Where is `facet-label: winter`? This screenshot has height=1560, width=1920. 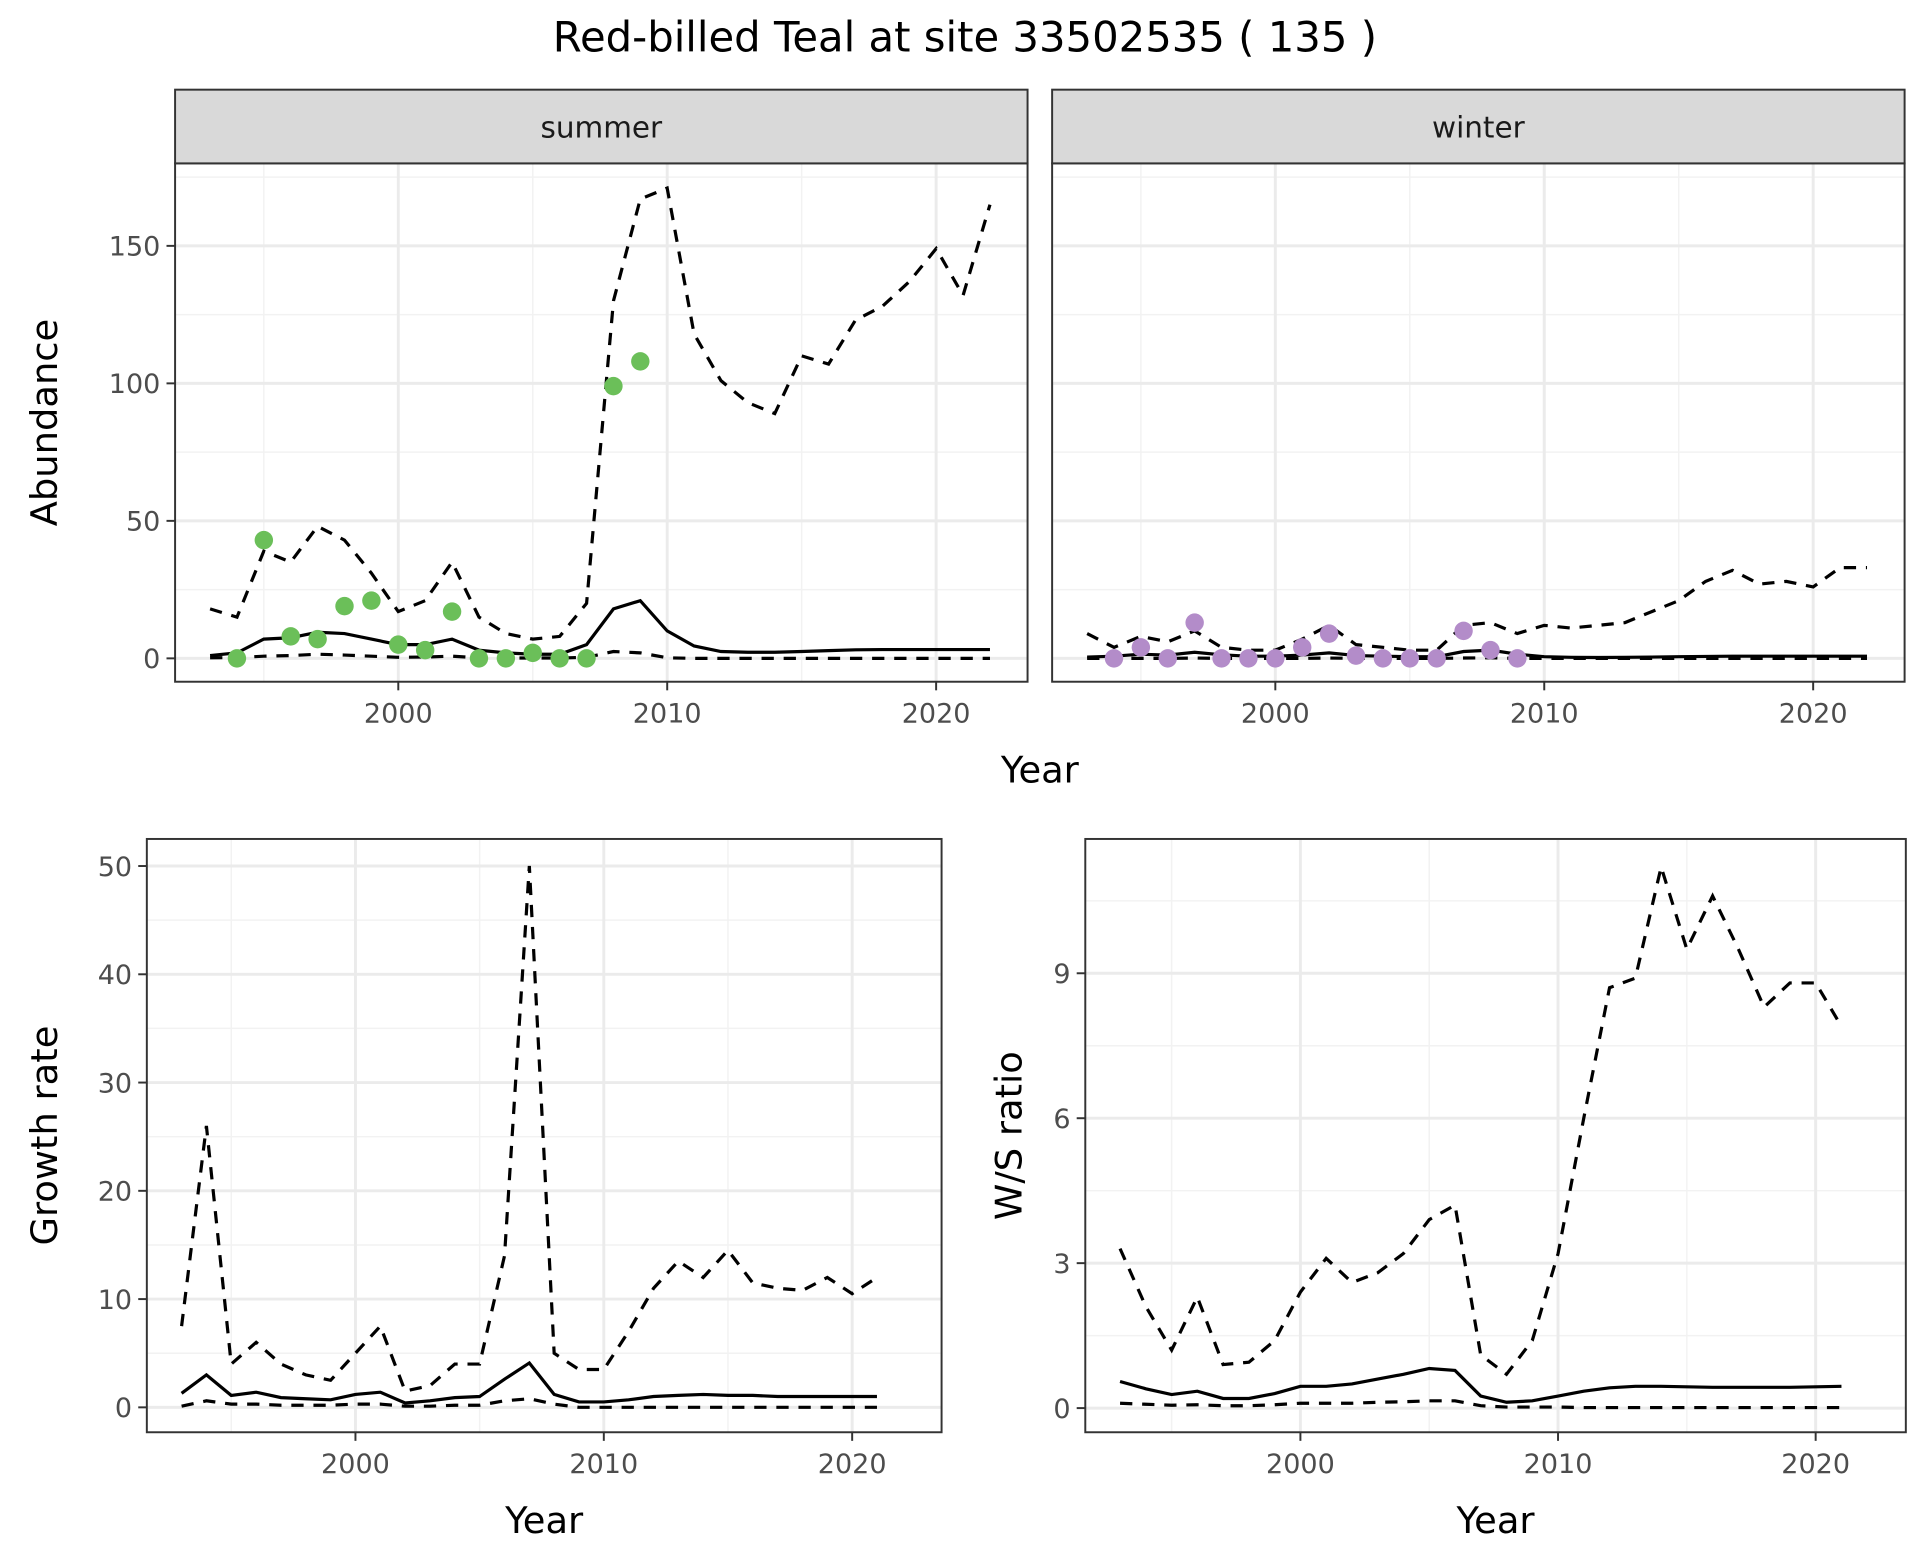
facet-label: winter is located at coordinates (1479, 128).